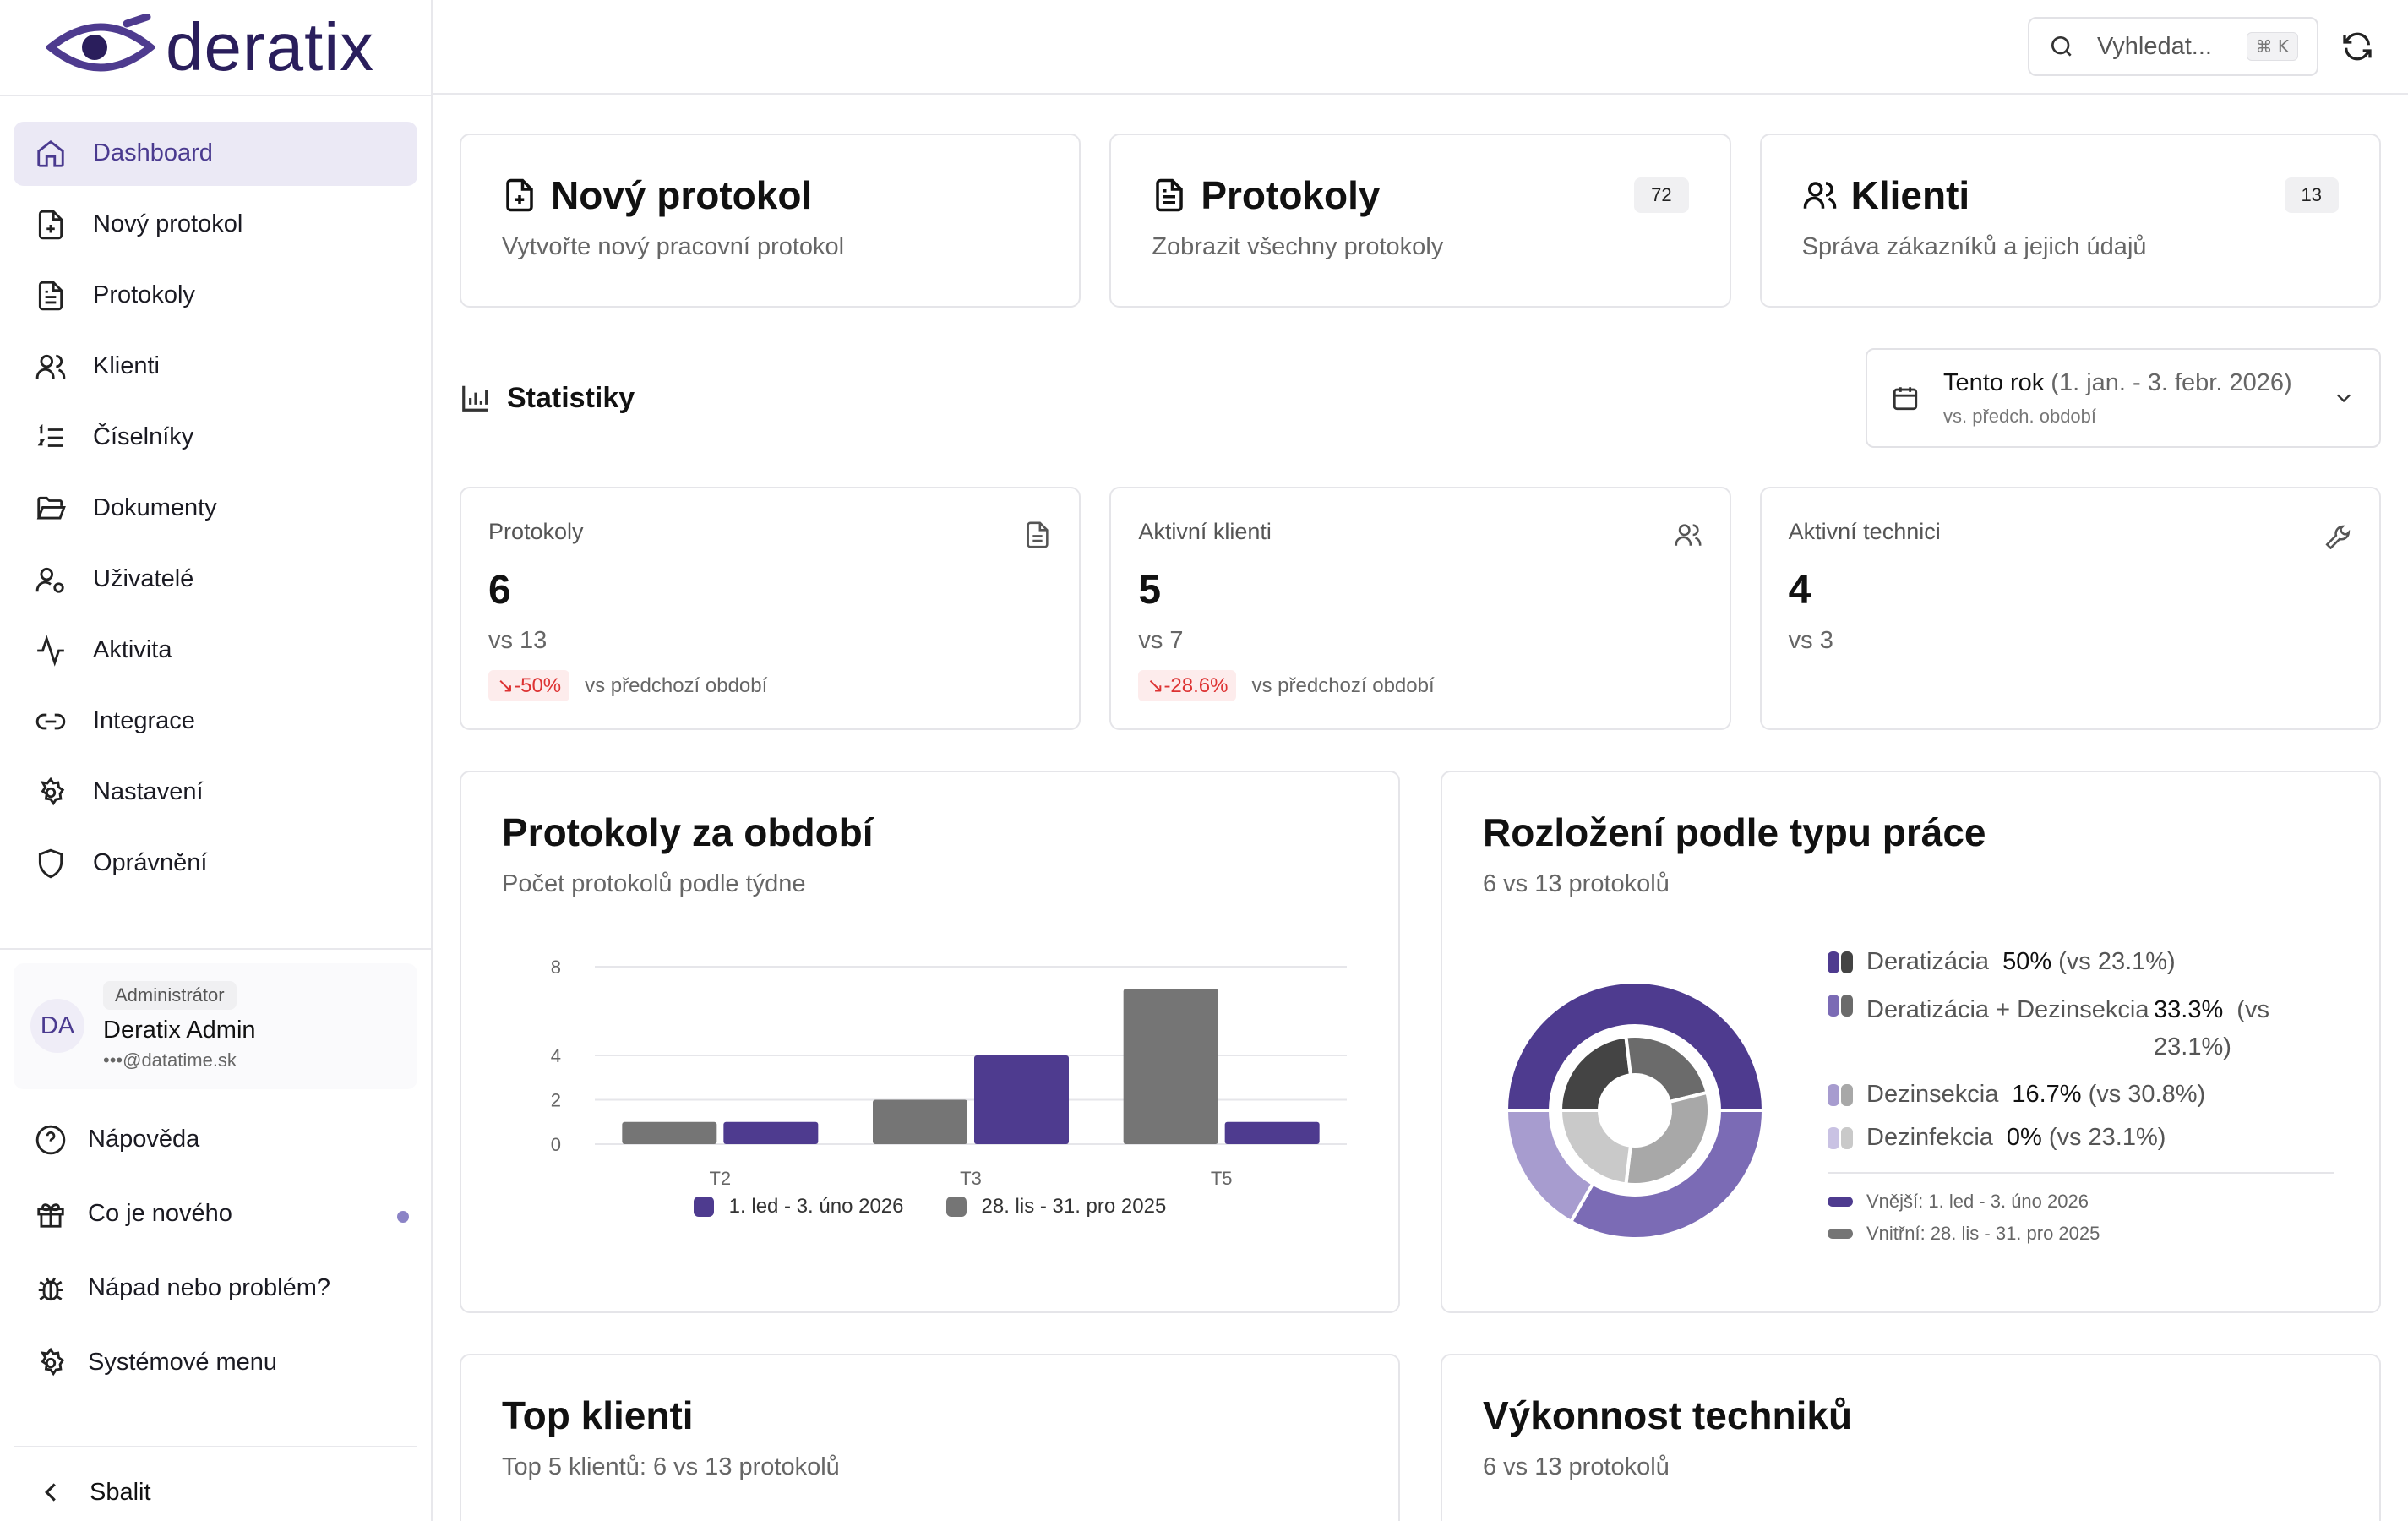  I want to click on card-subtitle: Top 5 klientů: 6 vs 13 protokolů, so click(671, 1466).